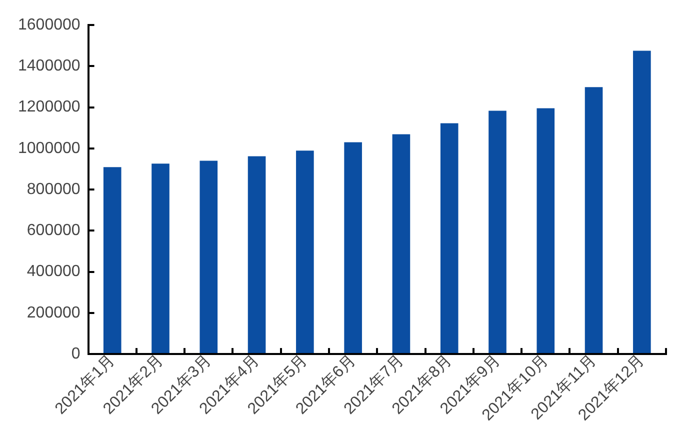 Image resolution: width=684 pixels, height=432 pixels. Describe the element at coordinates (49, 66) in the screenshot. I see `y-tick-label: 1400000` at that location.